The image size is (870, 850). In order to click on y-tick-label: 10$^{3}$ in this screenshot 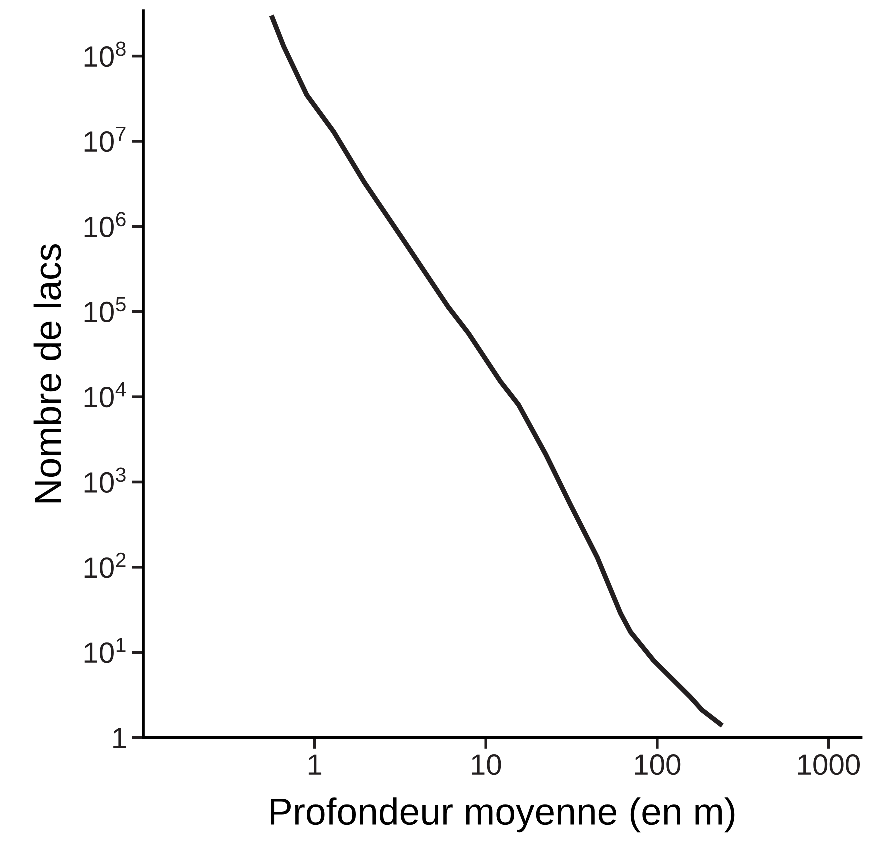, I will do `click(105, 481)`.